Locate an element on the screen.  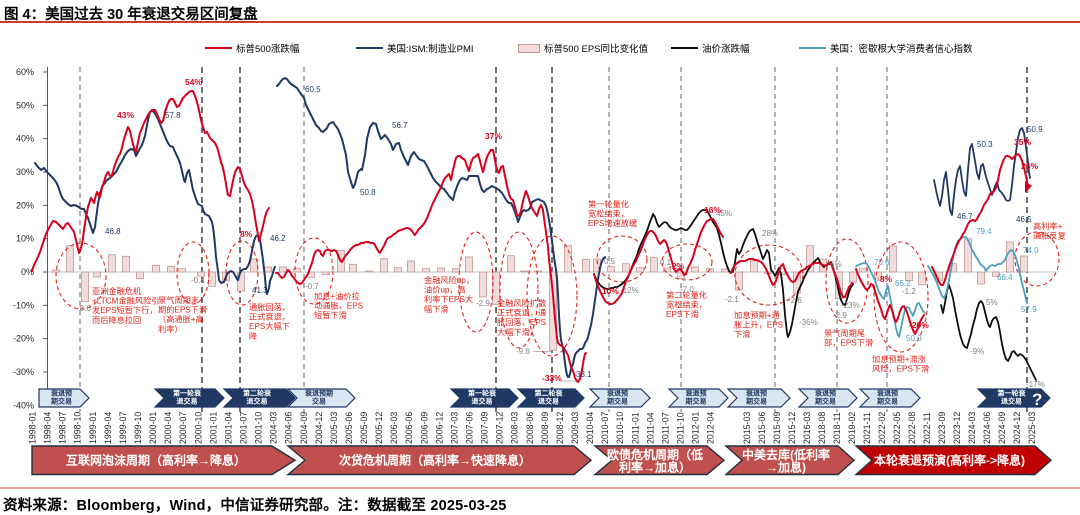
svg-text: 2010-10 is located at coordinates (620, 428).